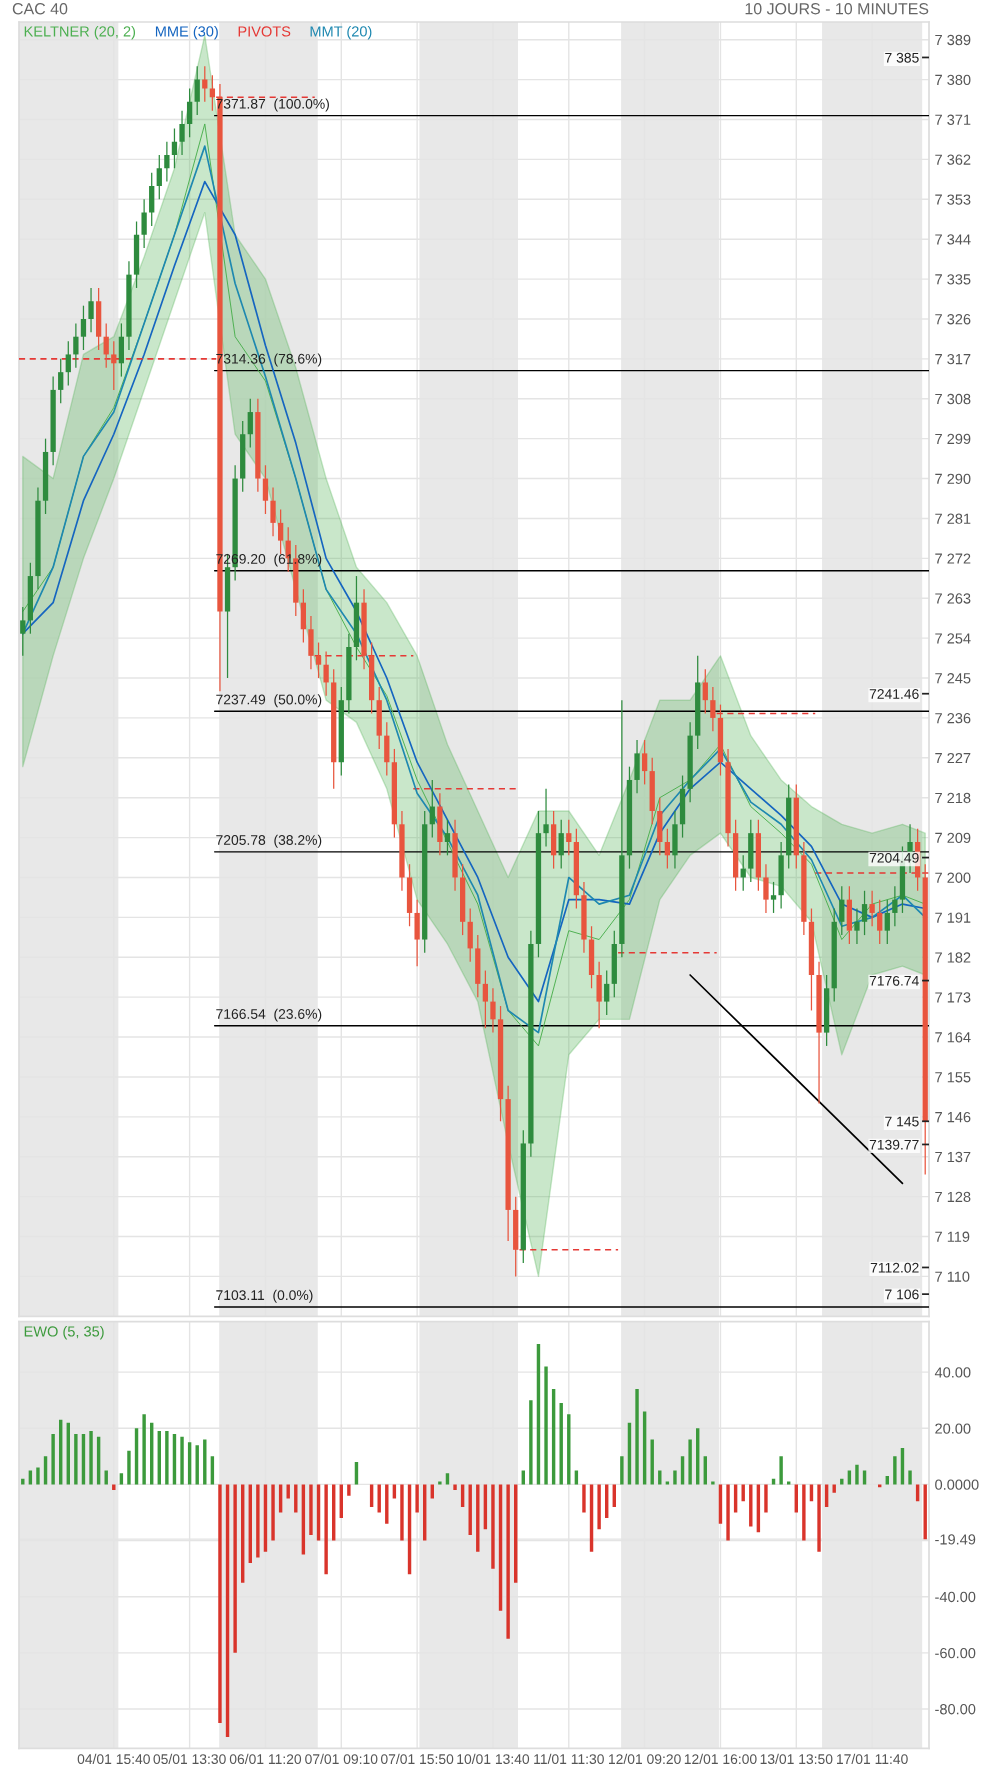 The width and height of the screenshot is (1000, 1774). Describe the element at coordinates (894, 694) in the screenshot. I see `y2-tick-label: 7241.46` at that location.